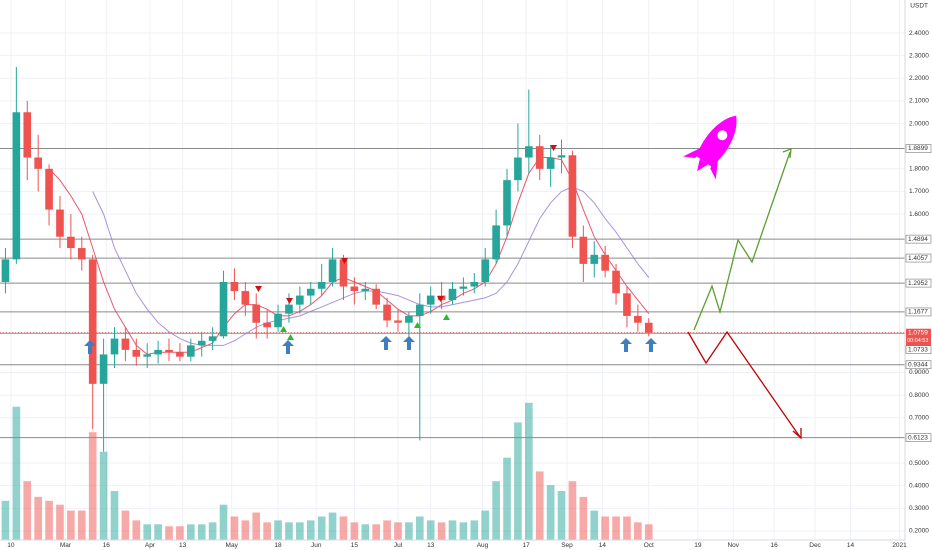 This screenshot has width=932, height=550. Describe the element at coordinates (355, 545) in the screenshot. I see `x-tick-label: 15` at that location.